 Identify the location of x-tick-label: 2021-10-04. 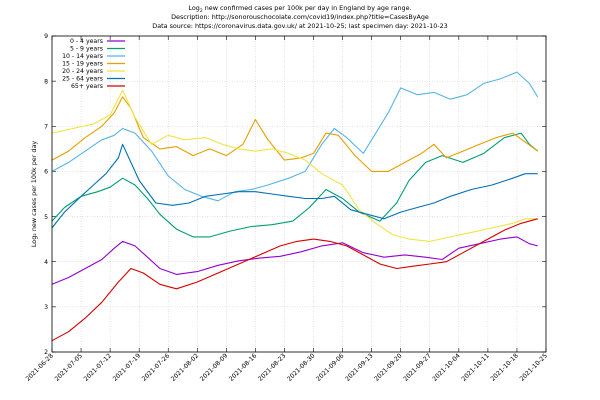
(446, 367).